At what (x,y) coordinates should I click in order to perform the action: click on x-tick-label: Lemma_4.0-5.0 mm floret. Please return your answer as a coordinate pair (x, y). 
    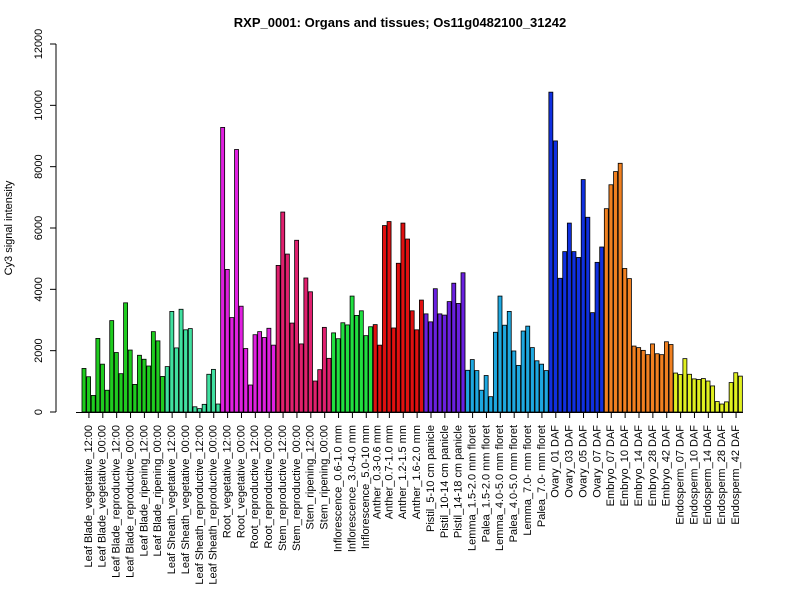
    Looking at the image, I should click on (500, 488).